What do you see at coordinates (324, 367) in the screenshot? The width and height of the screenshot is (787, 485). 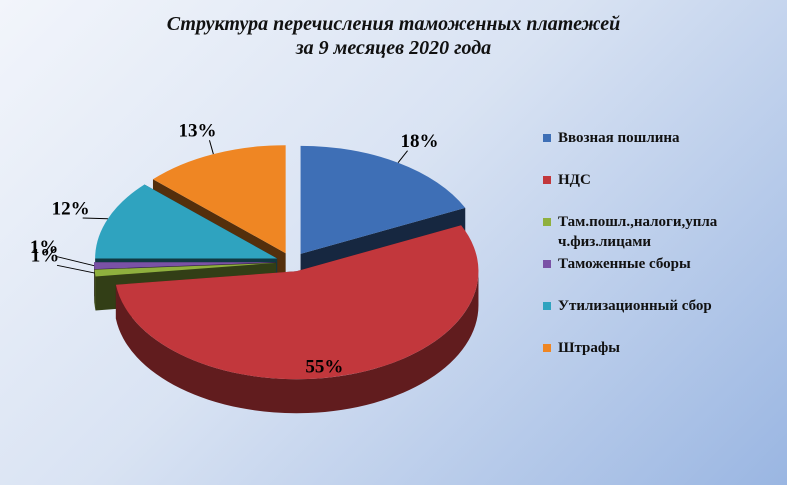 I see `data-label: 55%` at bounding box center [324, 367].